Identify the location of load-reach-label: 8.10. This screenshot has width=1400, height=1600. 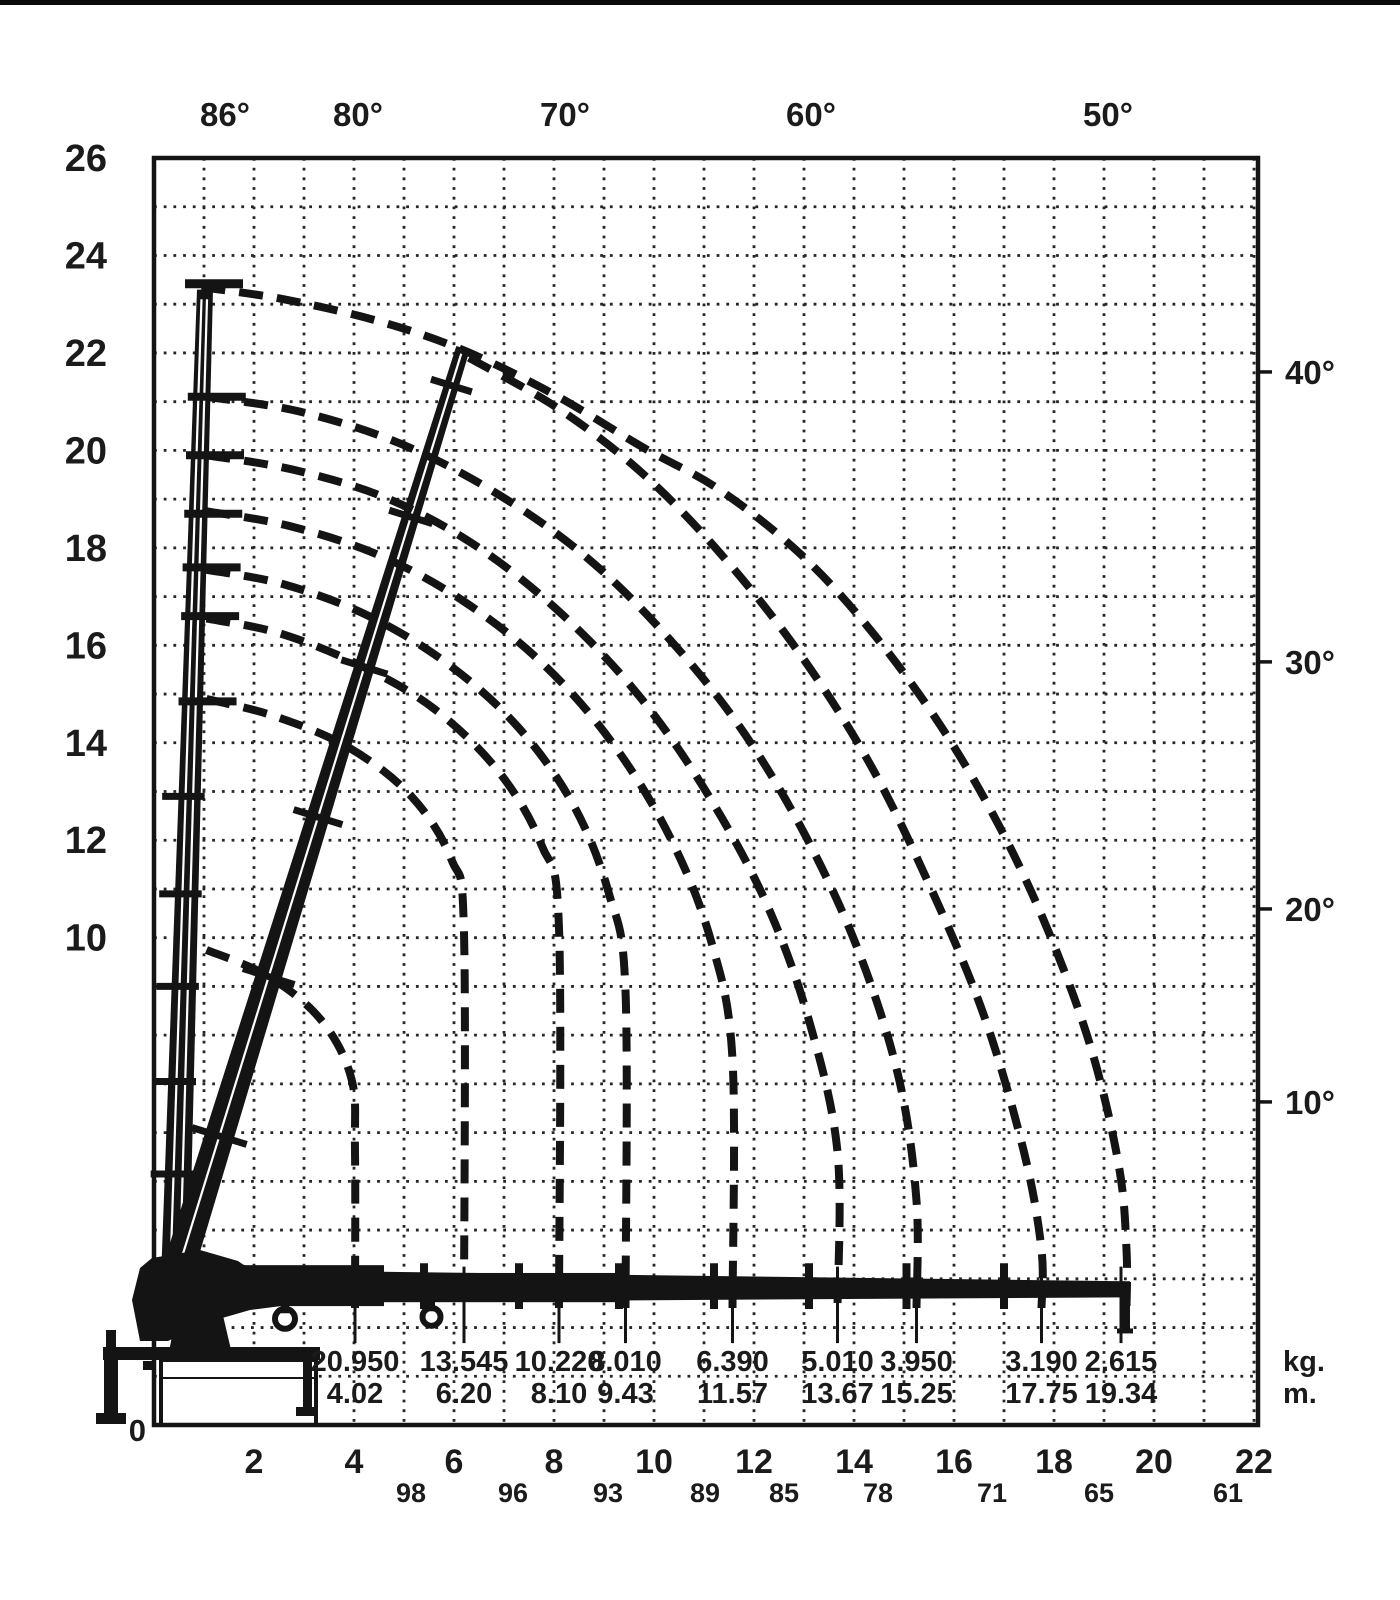
(559, 1394).